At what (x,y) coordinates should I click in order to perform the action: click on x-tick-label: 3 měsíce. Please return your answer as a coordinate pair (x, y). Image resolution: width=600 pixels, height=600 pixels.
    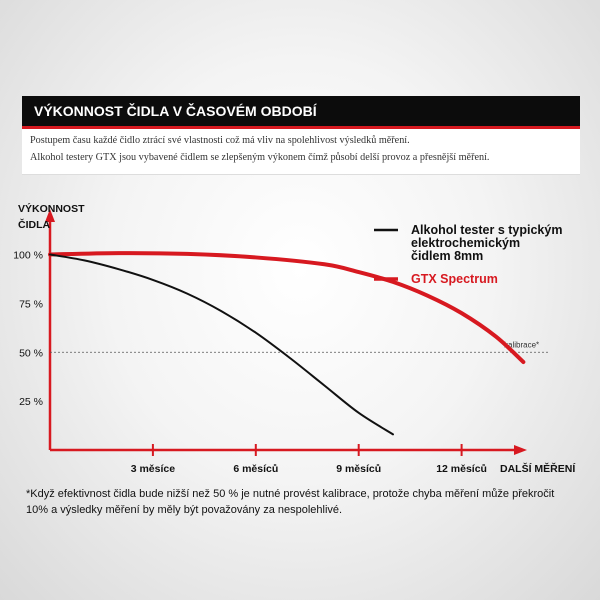
    Looking at the image, I should click on (153, 469).